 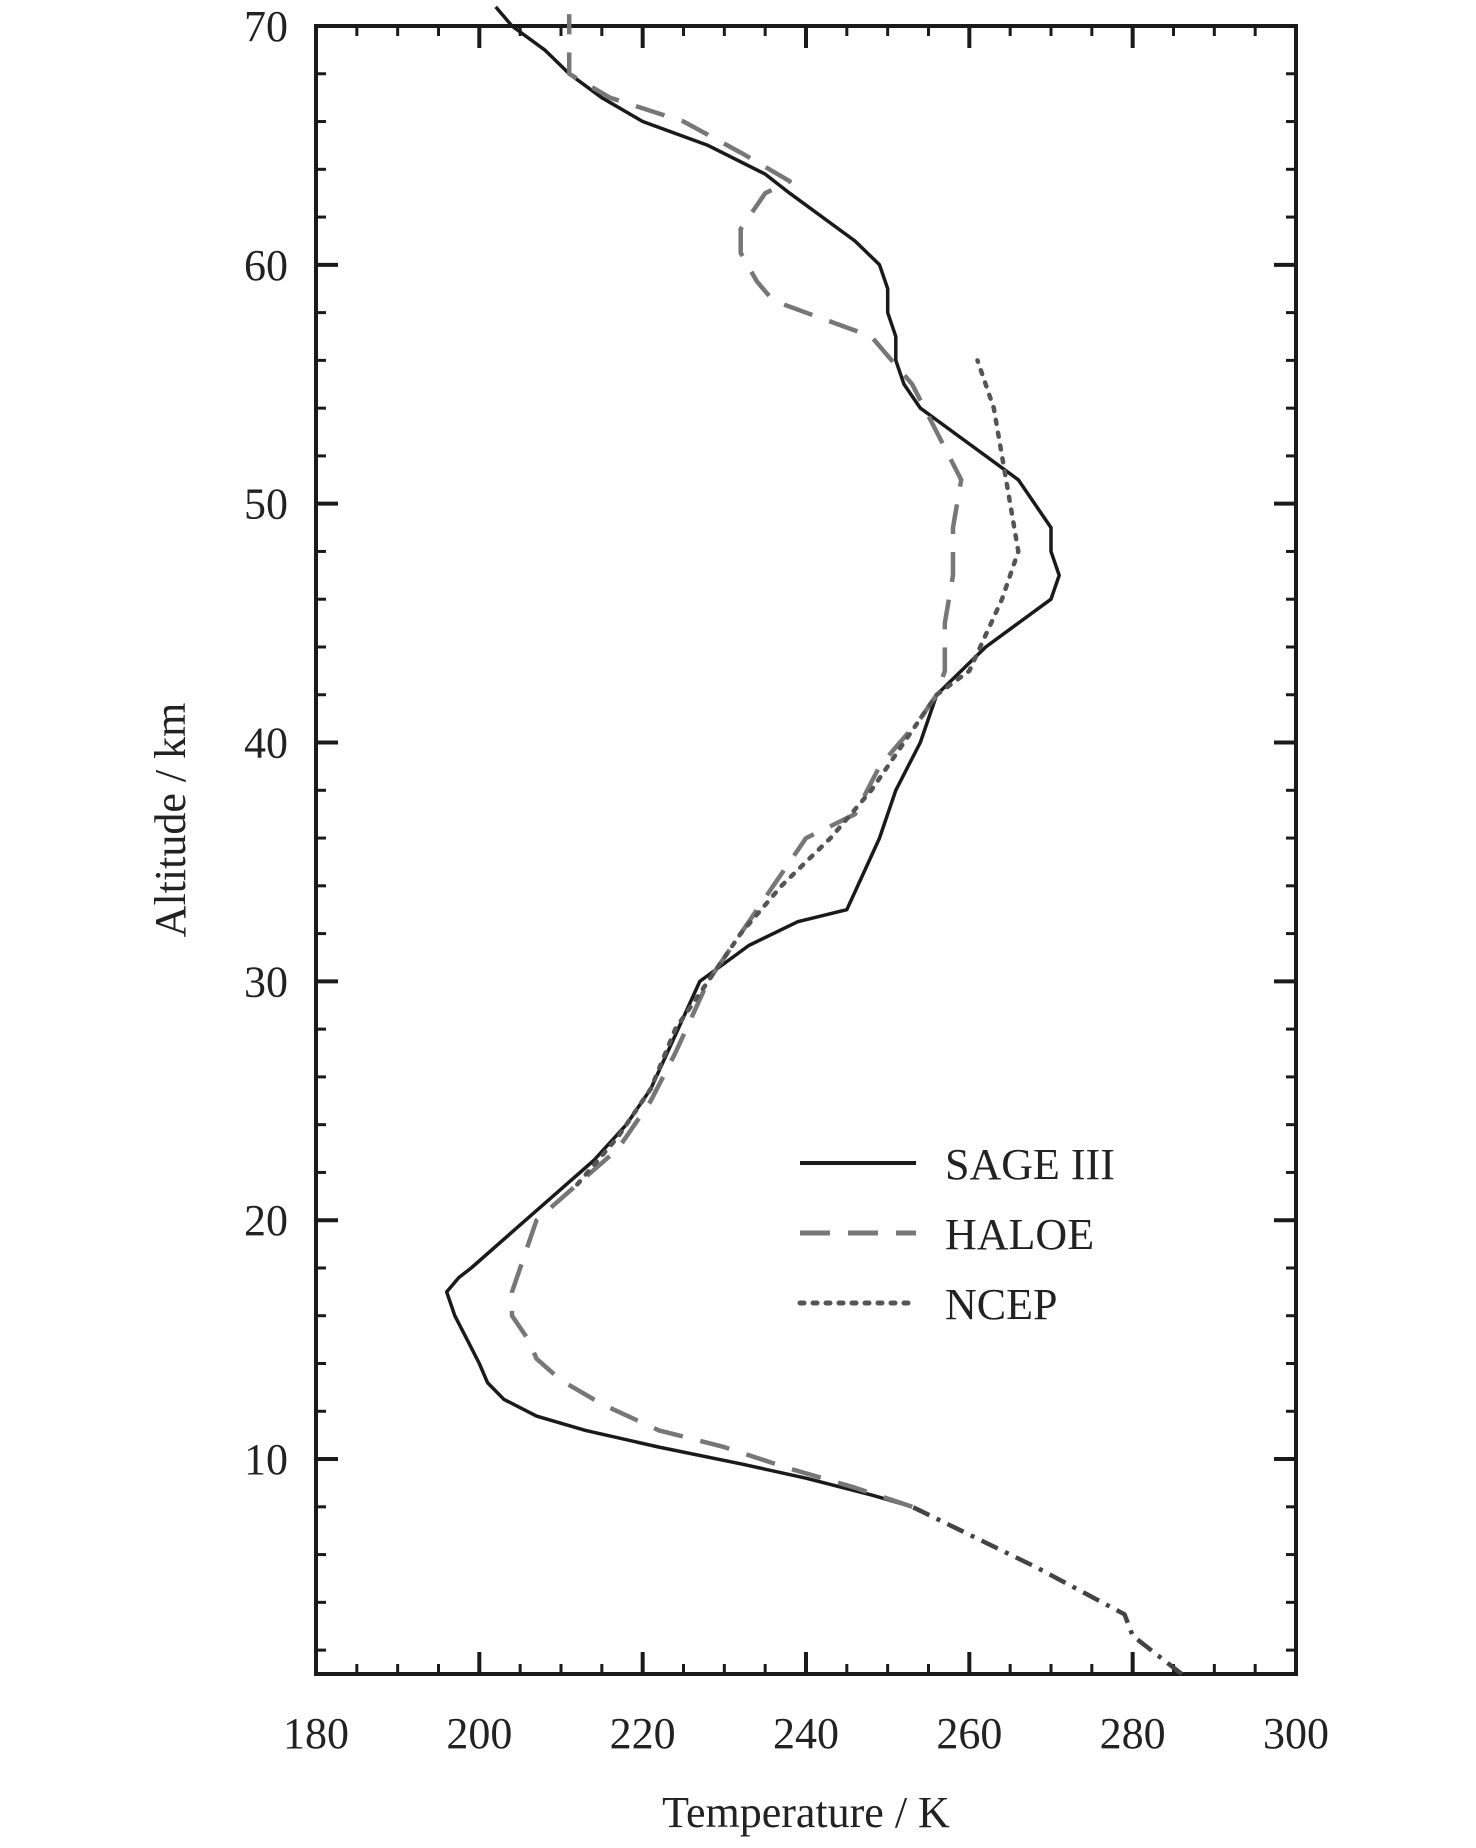 What do you see at coordinates (969, 1733) in the screenshot?
I see `x-tick-label: 260` at bounding box center [969, 1733].